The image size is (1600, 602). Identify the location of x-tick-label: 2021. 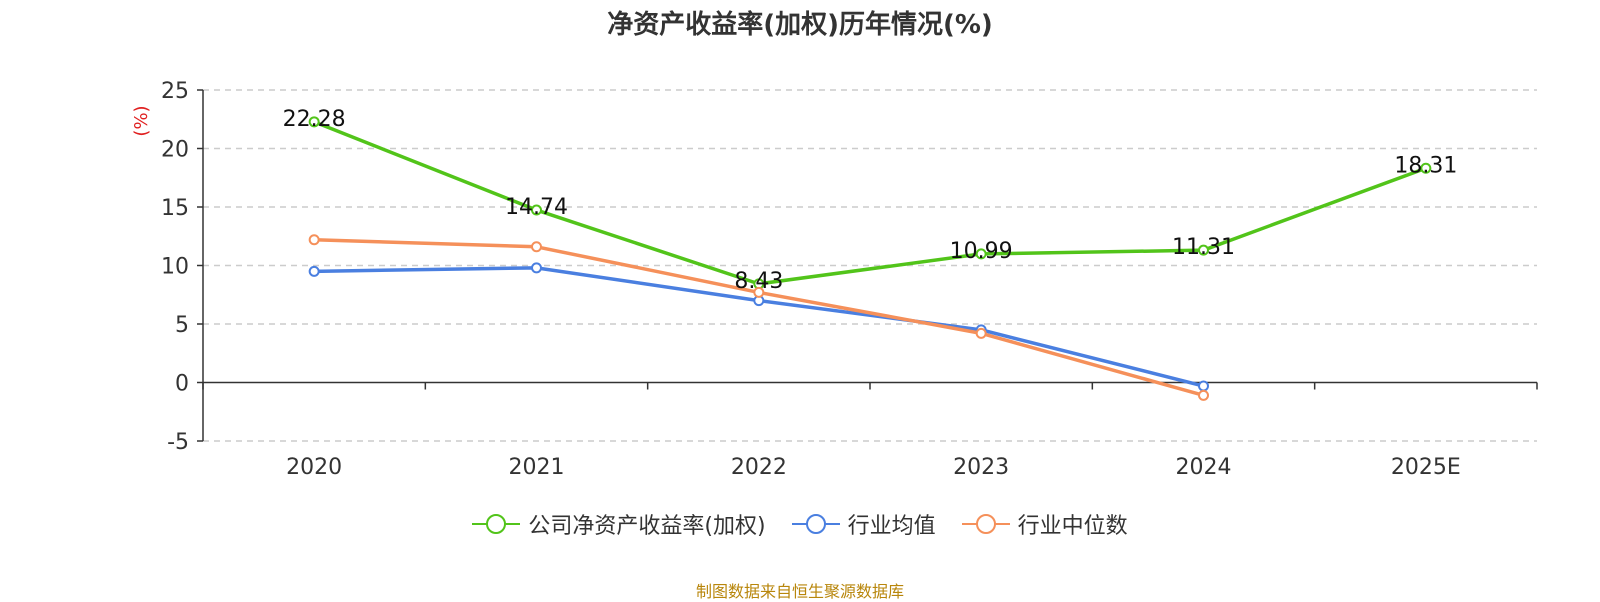
(537, 467).